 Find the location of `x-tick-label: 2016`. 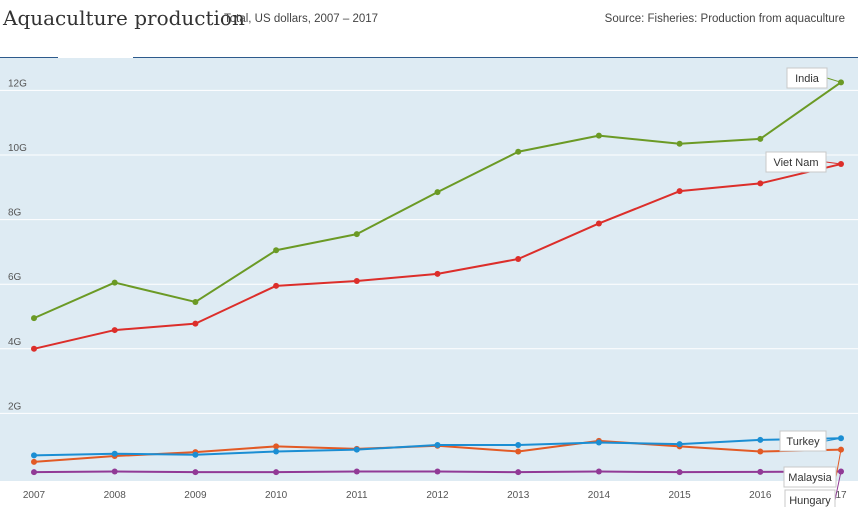

x-tick-label: 2016 is located at coordinates (760, 495).